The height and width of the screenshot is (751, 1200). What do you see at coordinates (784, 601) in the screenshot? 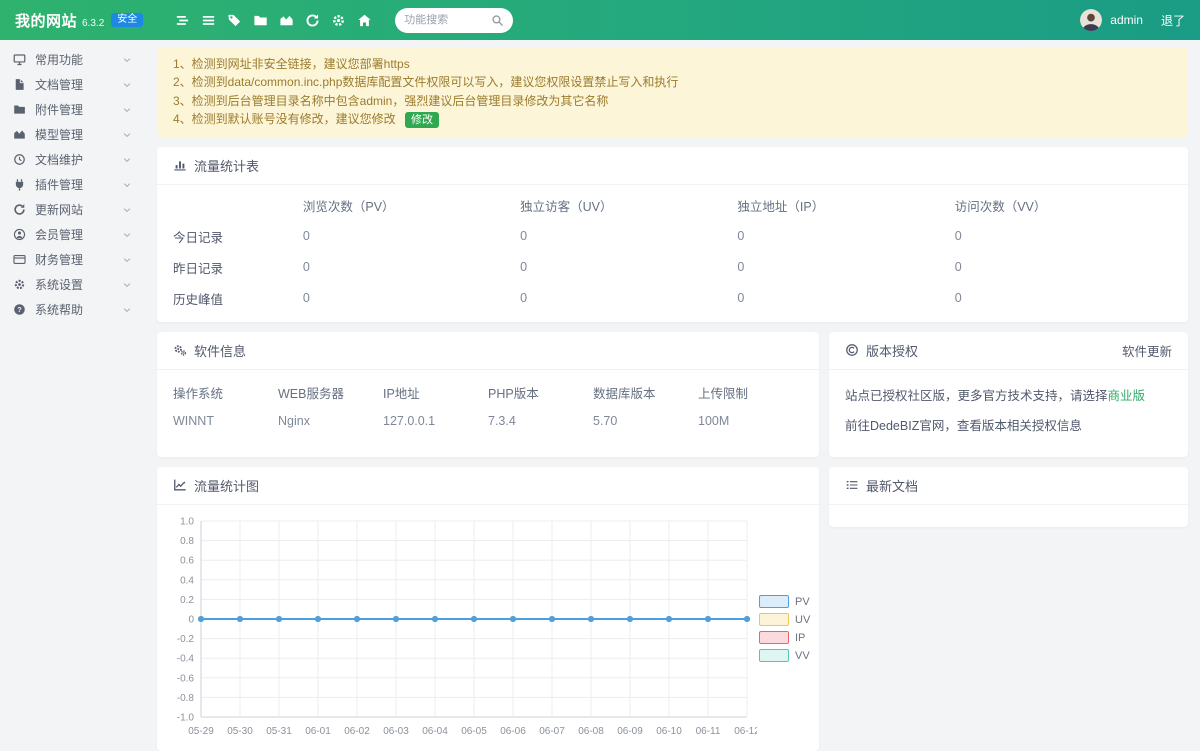
I see `legend-item-pv: PV` at bounding box center [784, 601].